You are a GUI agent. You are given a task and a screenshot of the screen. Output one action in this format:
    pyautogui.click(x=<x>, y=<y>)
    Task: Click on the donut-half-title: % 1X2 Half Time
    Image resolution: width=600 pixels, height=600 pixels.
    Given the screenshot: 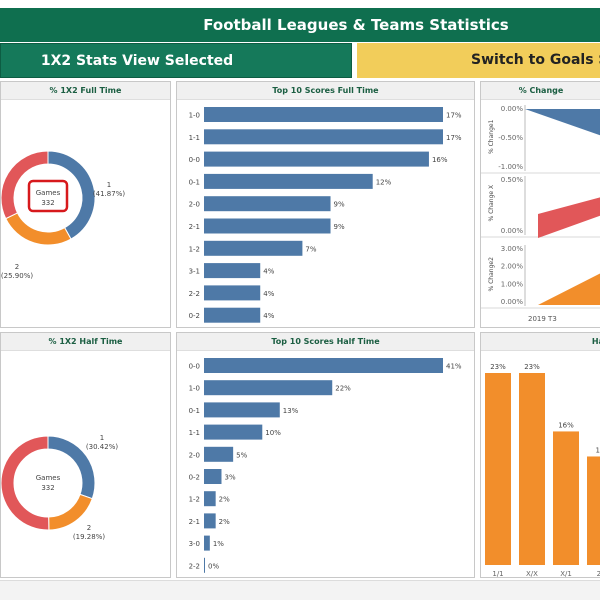 What is the action you would take?
    pyautogui.click(x=85, y=342)
    